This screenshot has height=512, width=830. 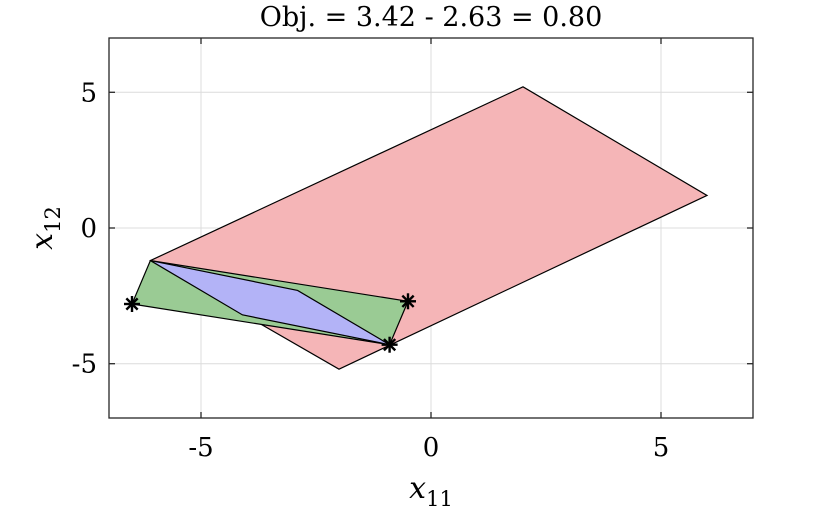 I want to click on y-tick-label: 0, so click(x=88, y=229).